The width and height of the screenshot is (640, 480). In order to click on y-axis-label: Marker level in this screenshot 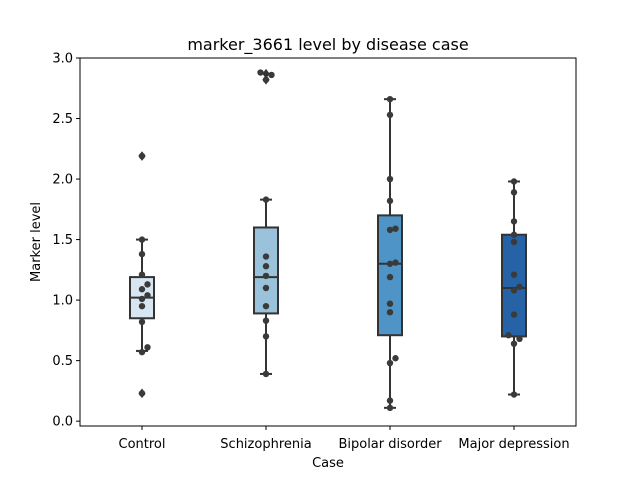, I will do `click(36, 242)`.